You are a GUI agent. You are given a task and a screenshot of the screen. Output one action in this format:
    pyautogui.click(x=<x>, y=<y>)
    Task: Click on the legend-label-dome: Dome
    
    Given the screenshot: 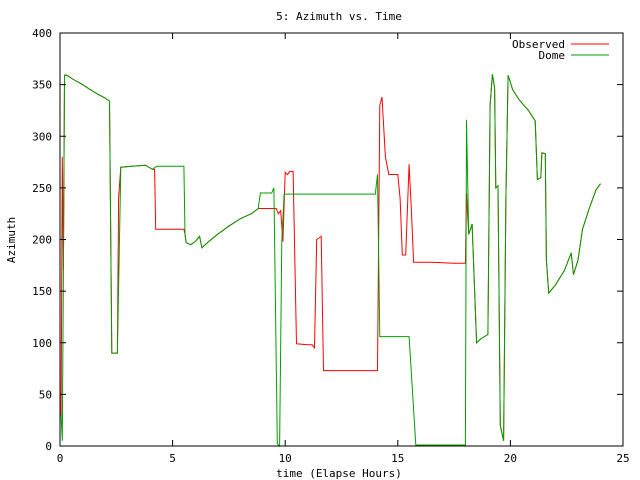 What is the action you would take?
    pyautogui.click(x=552, y=55)
    